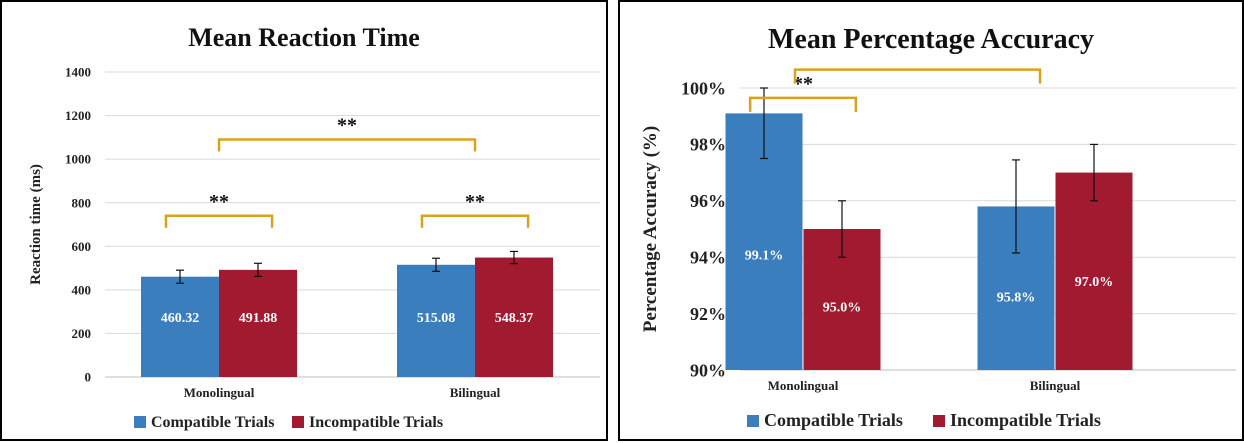  Describe the element at coordinates (842, 308) in the screenshot. I see `data-label: 95.0%` at that location.